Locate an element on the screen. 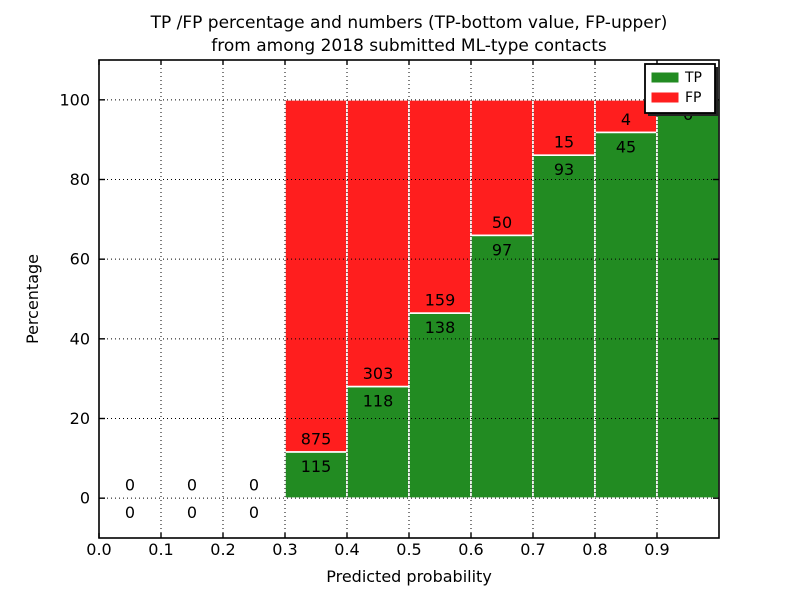 Image resolution: width=800 pixels, height=600 pixels. bar-tp-0.8 is located at coordinates (626, 315).